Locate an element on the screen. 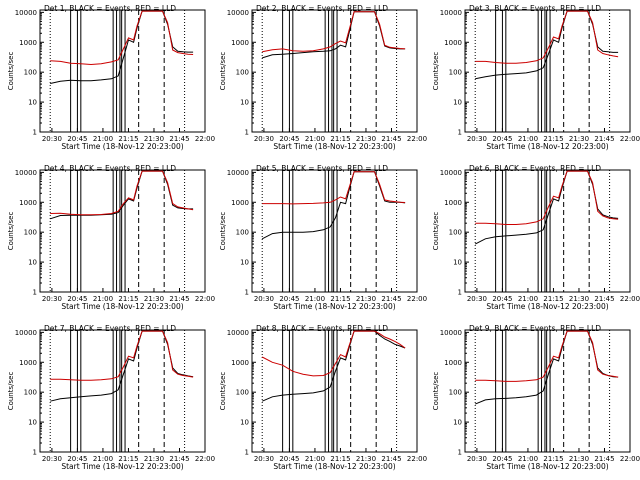 The width and height of the screenshot is (640, 480). panel-title: Det 9, BLACK = Events, RED = LLD is located at coordinates (535, 328).